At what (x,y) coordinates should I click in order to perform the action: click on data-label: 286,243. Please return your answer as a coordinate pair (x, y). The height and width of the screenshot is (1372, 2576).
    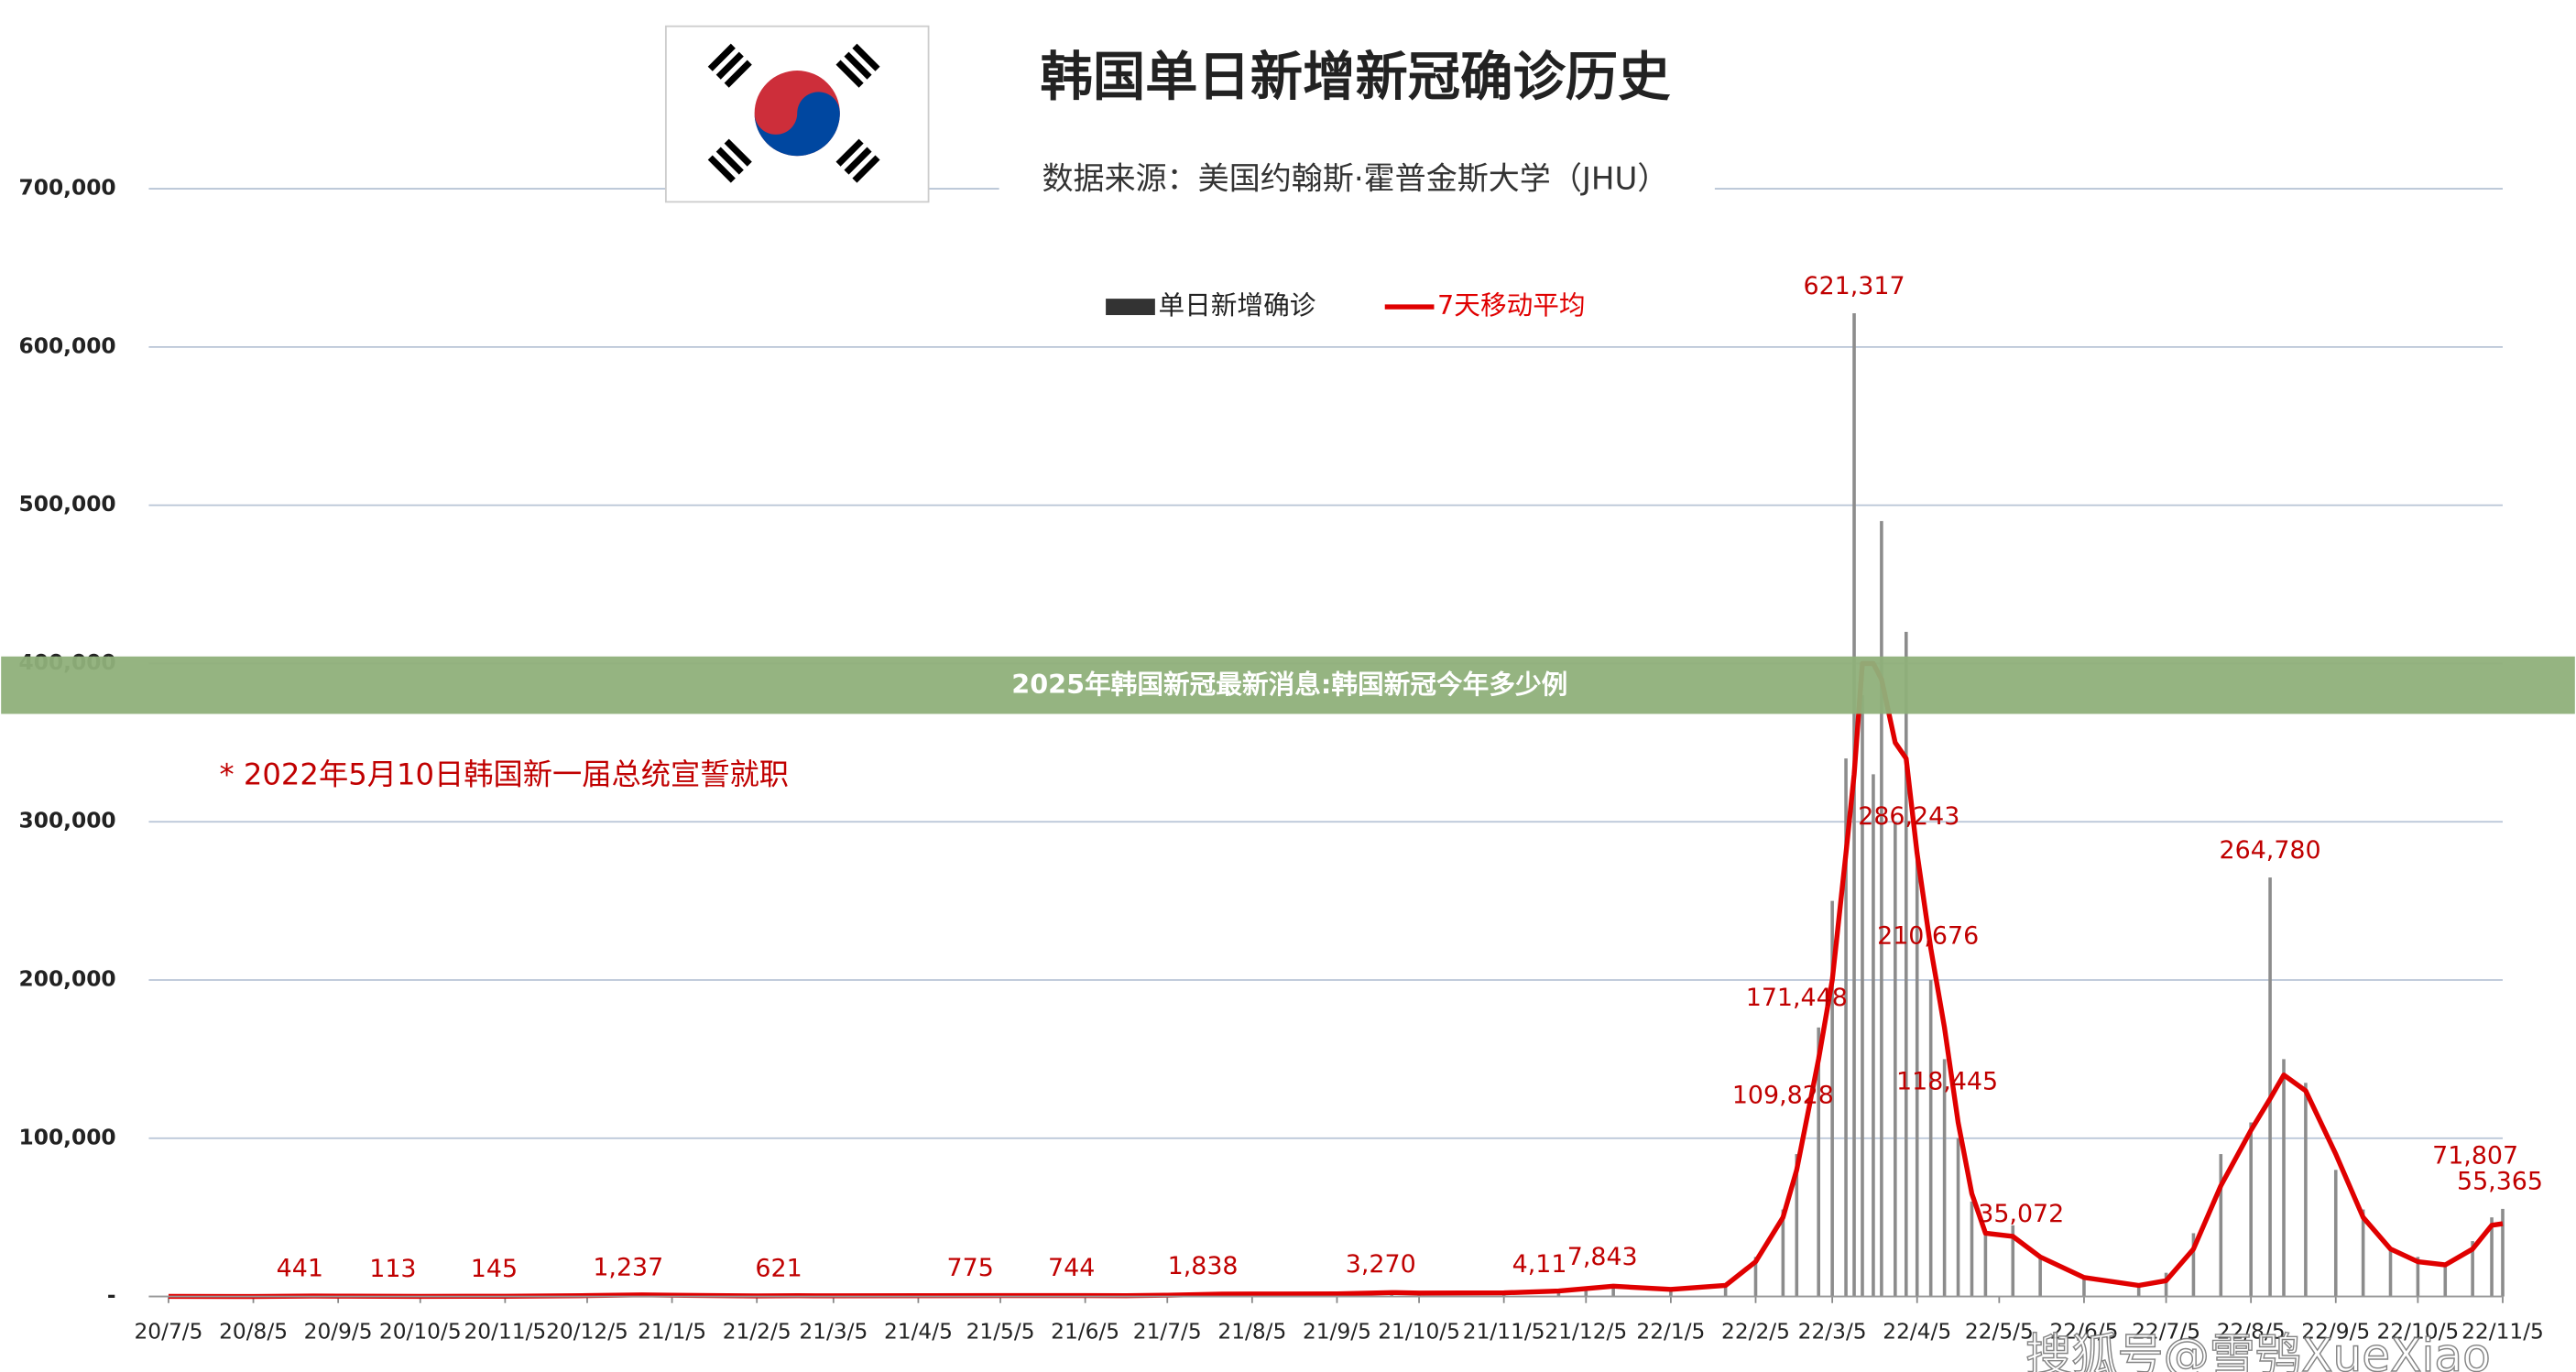
    Looking at the image, I should click on (1909, 816).